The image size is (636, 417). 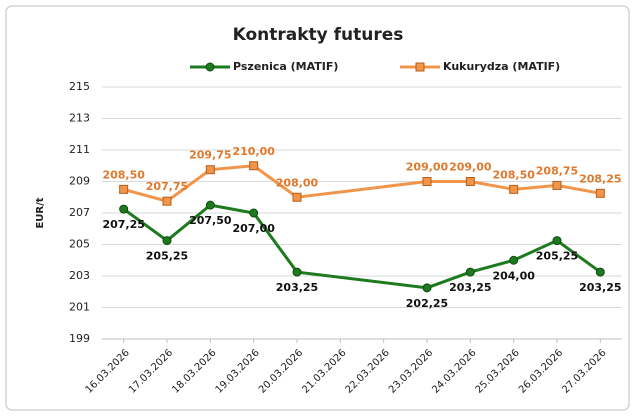 I want to click on data-label: 208,25, so click(x=600, y=178).